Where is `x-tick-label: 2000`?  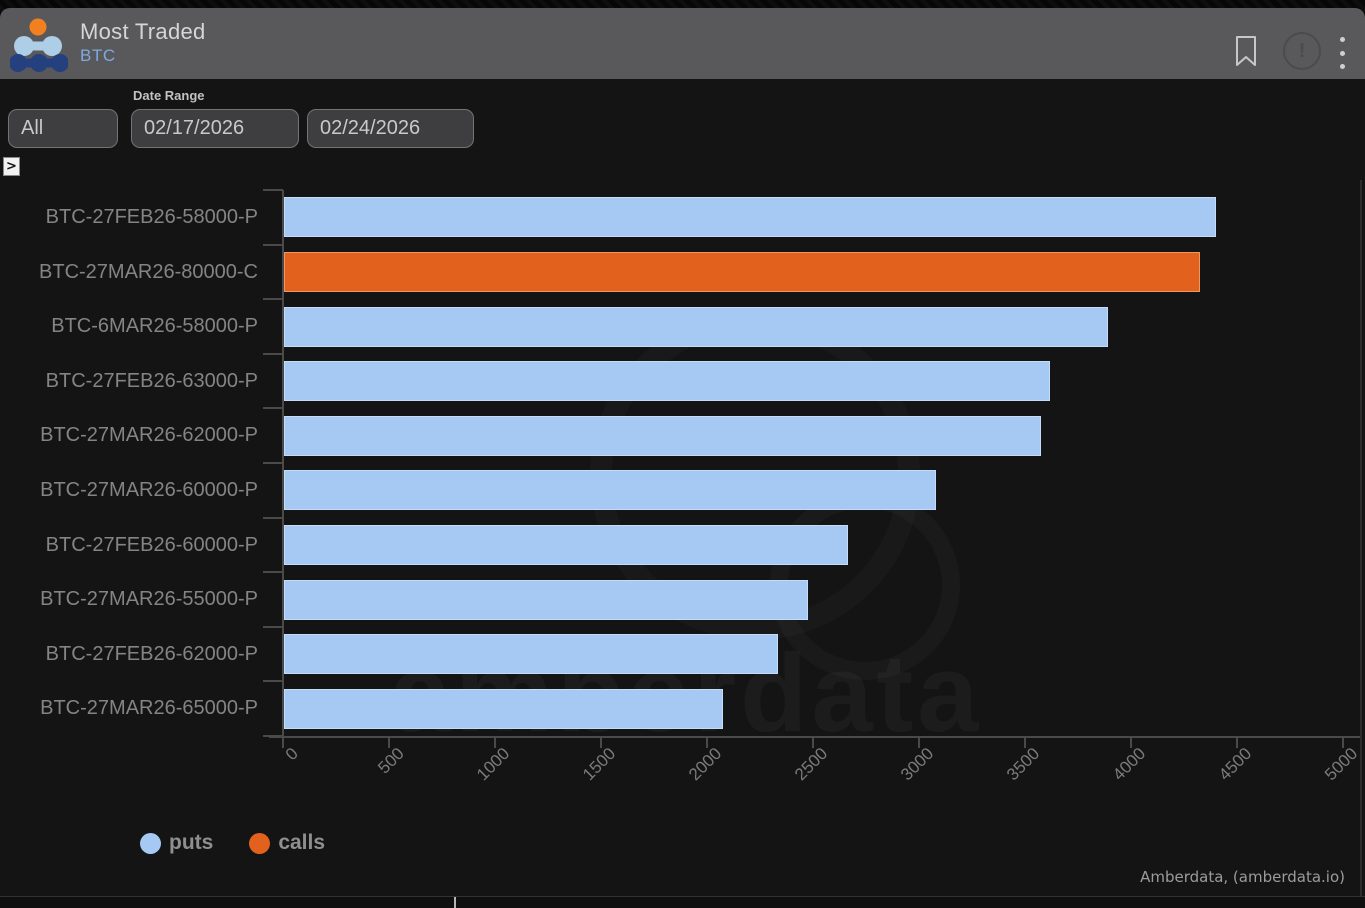
x-tick-label: 2000 is located at coordinates (705, 764).